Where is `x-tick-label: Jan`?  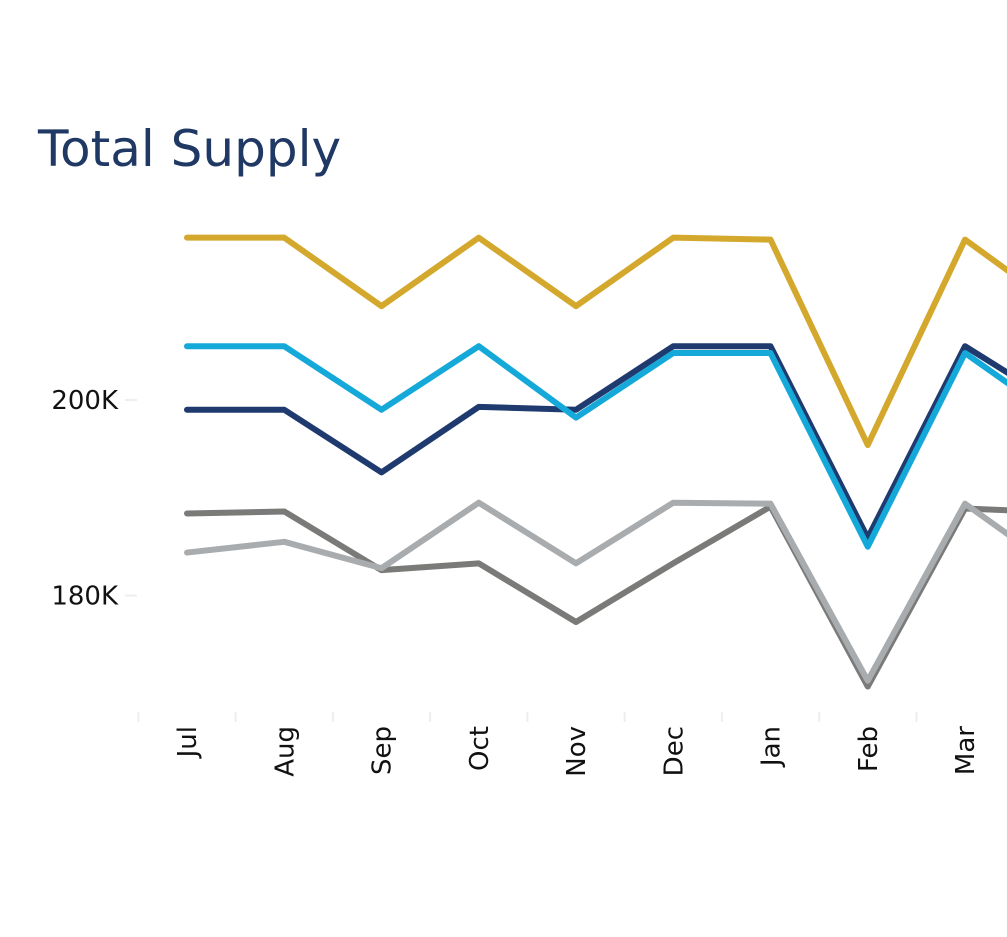 x-tick-label: Jan is located at coordinates (772, 747).